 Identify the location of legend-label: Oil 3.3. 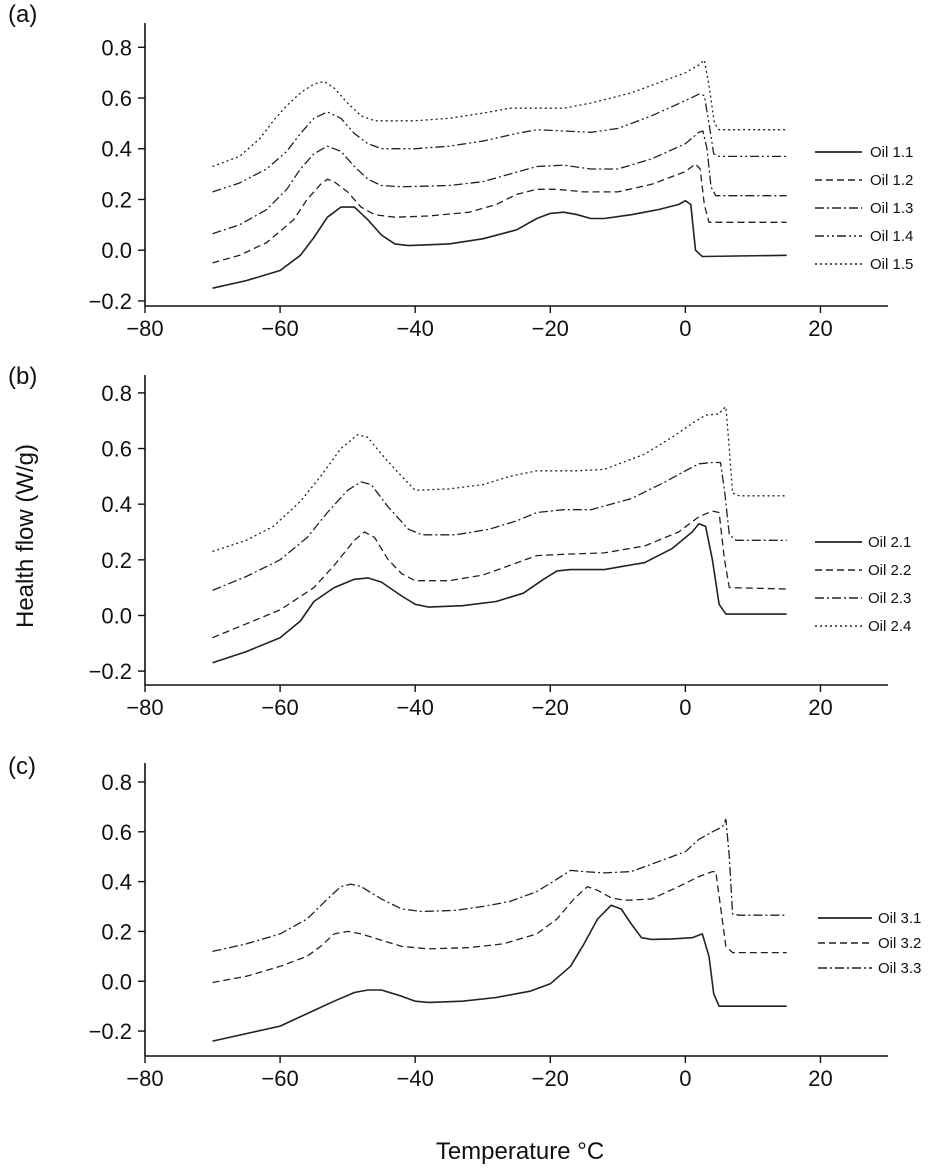
(899, 968).